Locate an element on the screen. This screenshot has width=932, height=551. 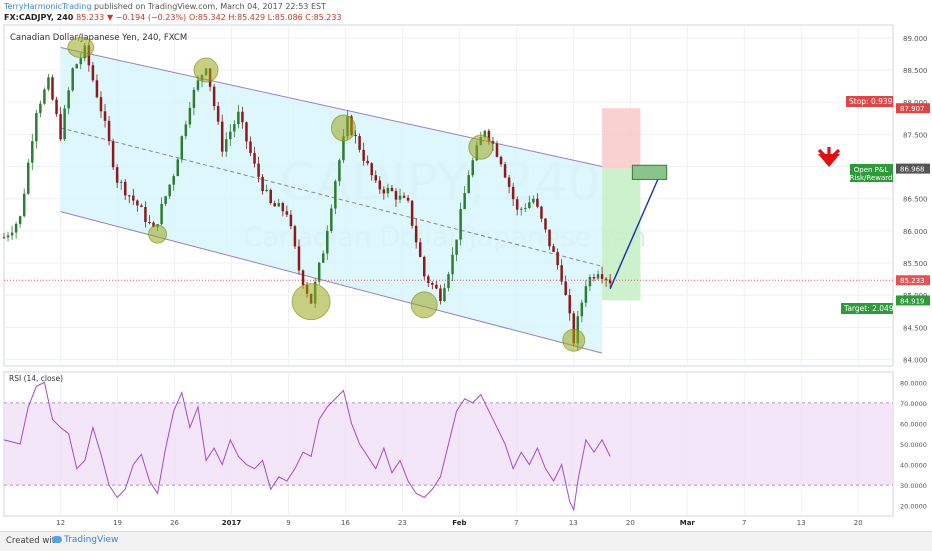
channel-median is located at coordinates (331, 197).